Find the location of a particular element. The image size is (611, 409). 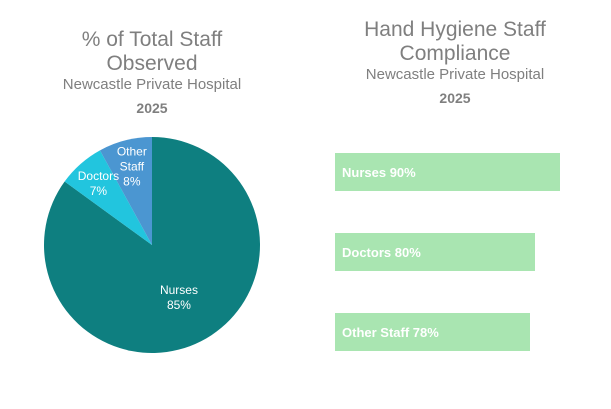

bar-label: Other Staff 78% is located at coordinates (390, 332).